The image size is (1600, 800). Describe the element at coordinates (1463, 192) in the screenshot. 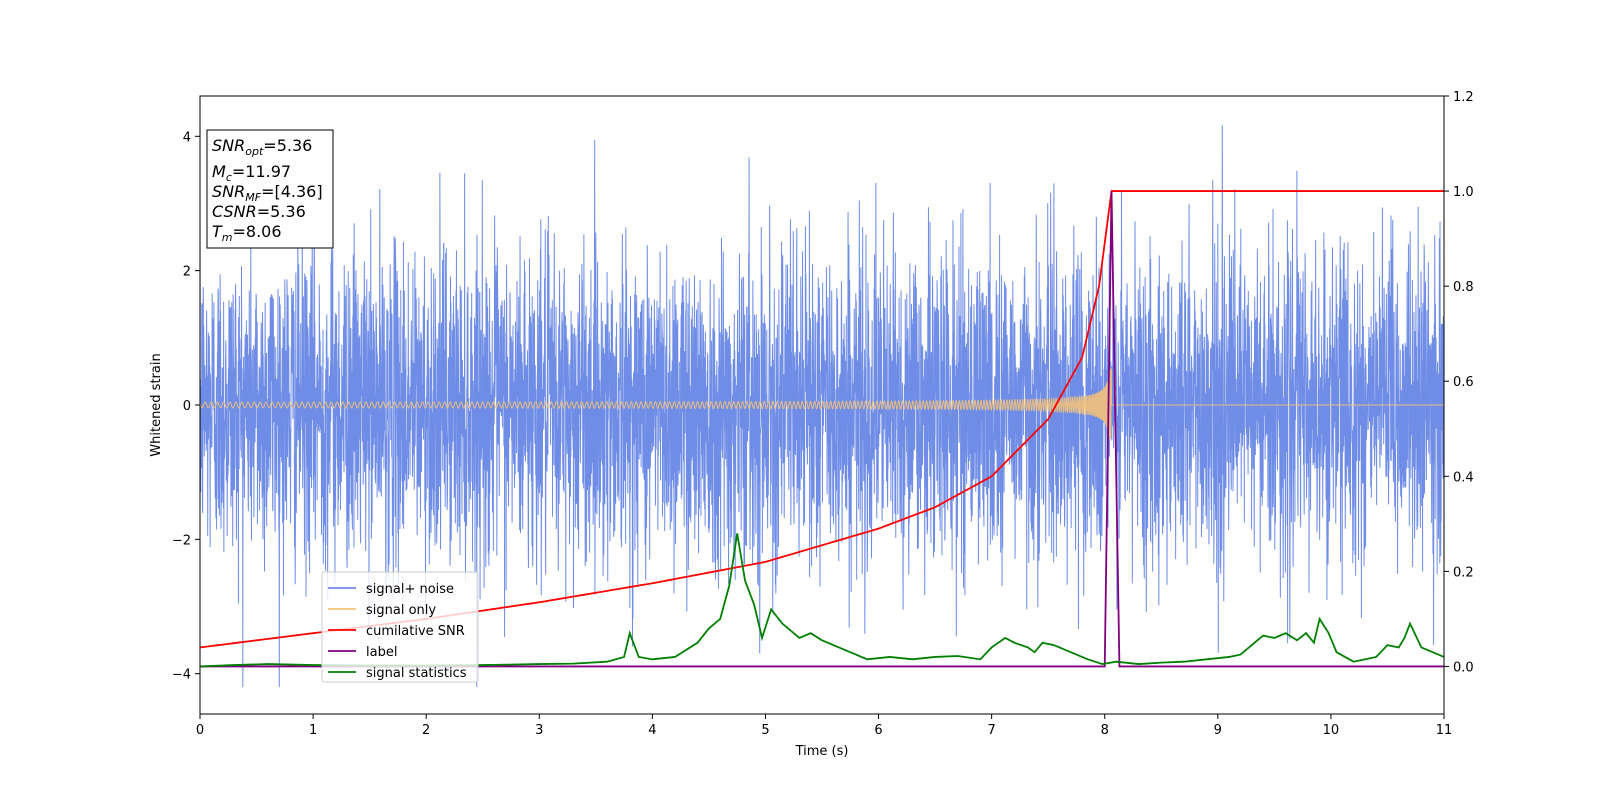

I see `right-y-tick-label: 1.0` at that location.